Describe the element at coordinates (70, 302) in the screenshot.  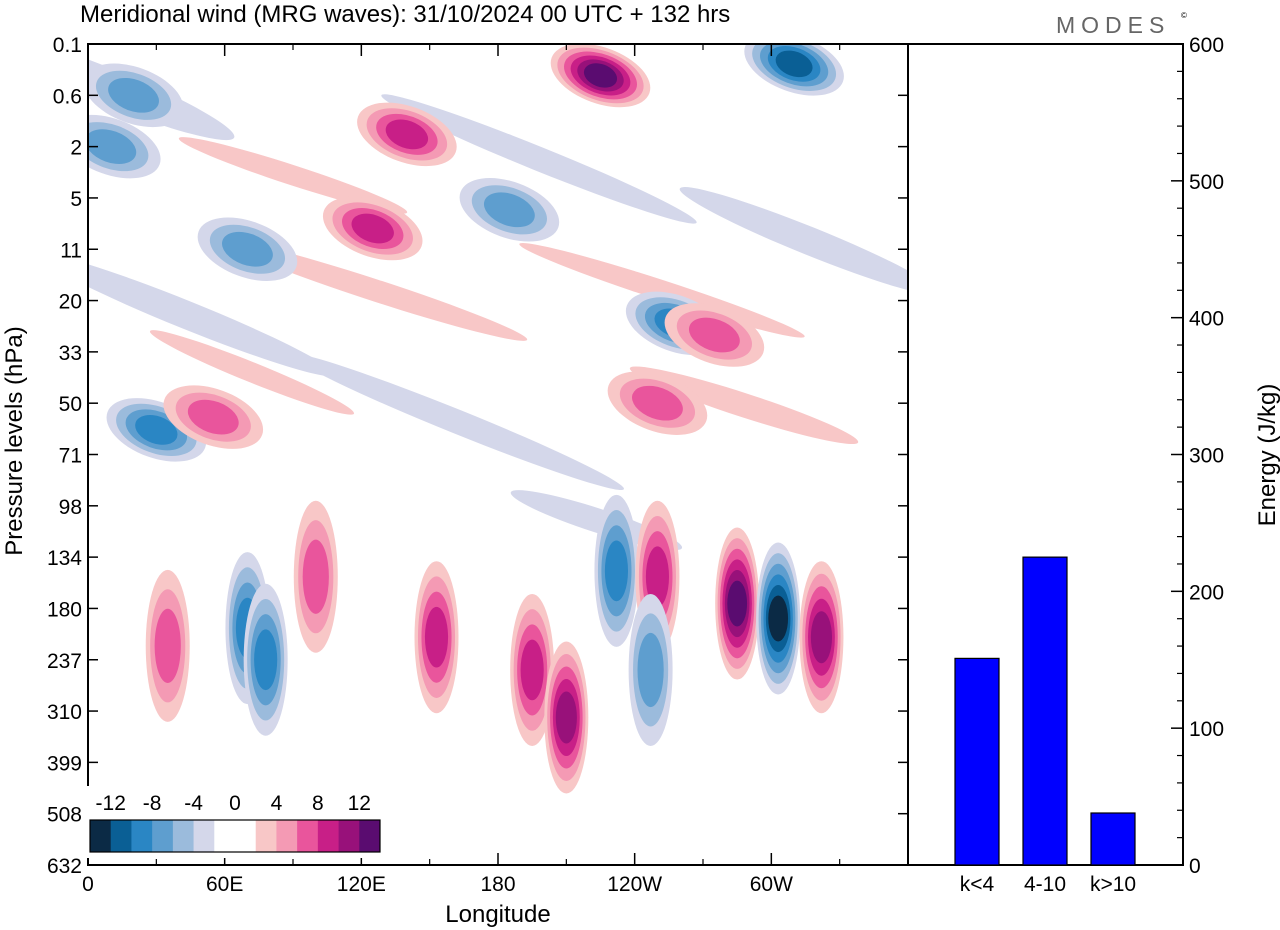
I see `y-tick-label: 20` at that location.